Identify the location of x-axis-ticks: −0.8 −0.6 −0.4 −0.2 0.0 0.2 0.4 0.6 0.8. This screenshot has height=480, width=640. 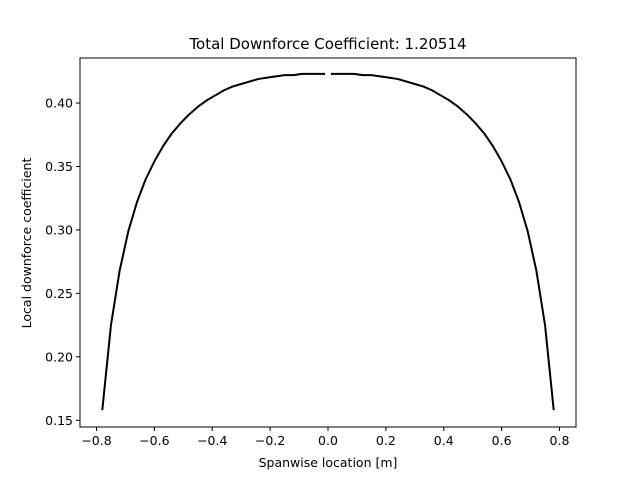
(325, 437).